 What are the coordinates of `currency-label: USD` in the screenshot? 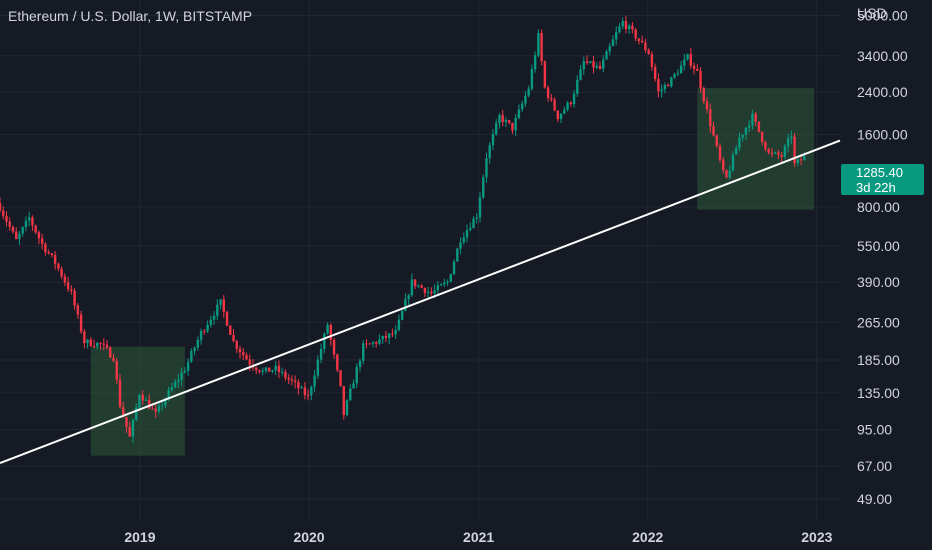 It's located at (872, 13).